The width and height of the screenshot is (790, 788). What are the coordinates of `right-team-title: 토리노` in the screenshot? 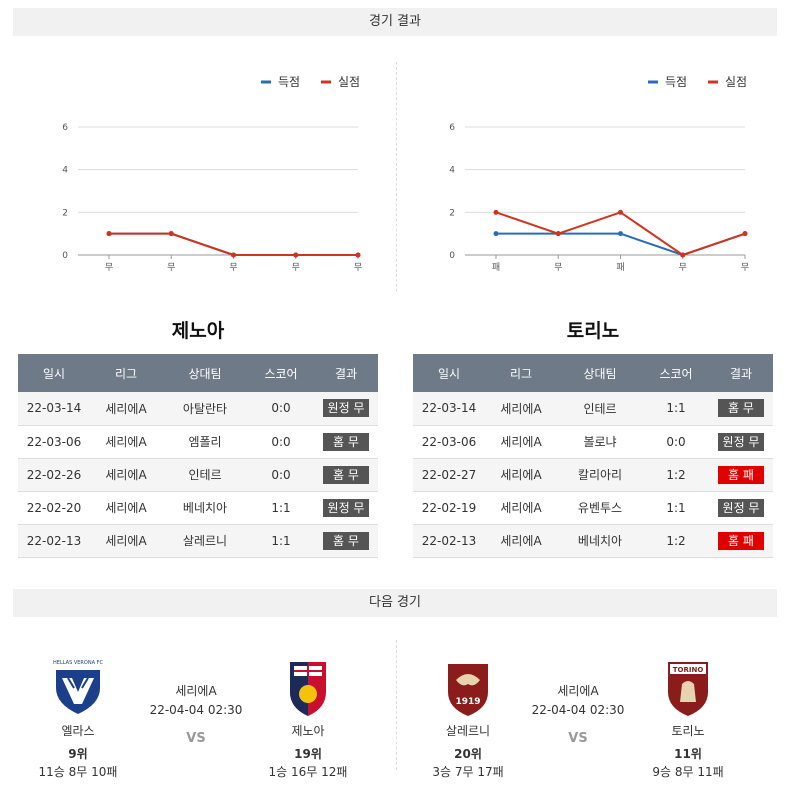 It's located at (593, 331).